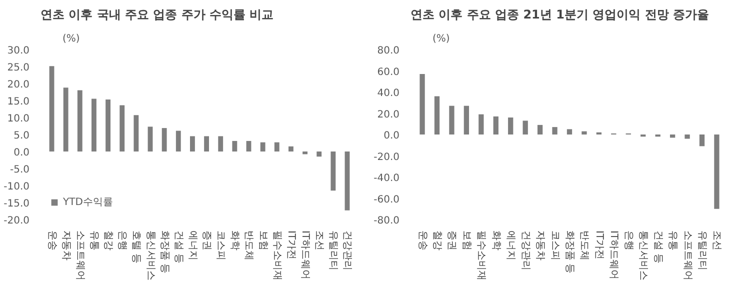 This screenshot has width=745, height=285. What do you see at coordinates (387, 221) in the screenshot?
I see `y-tick-label: -80.0` at bounding box center [387, 221].